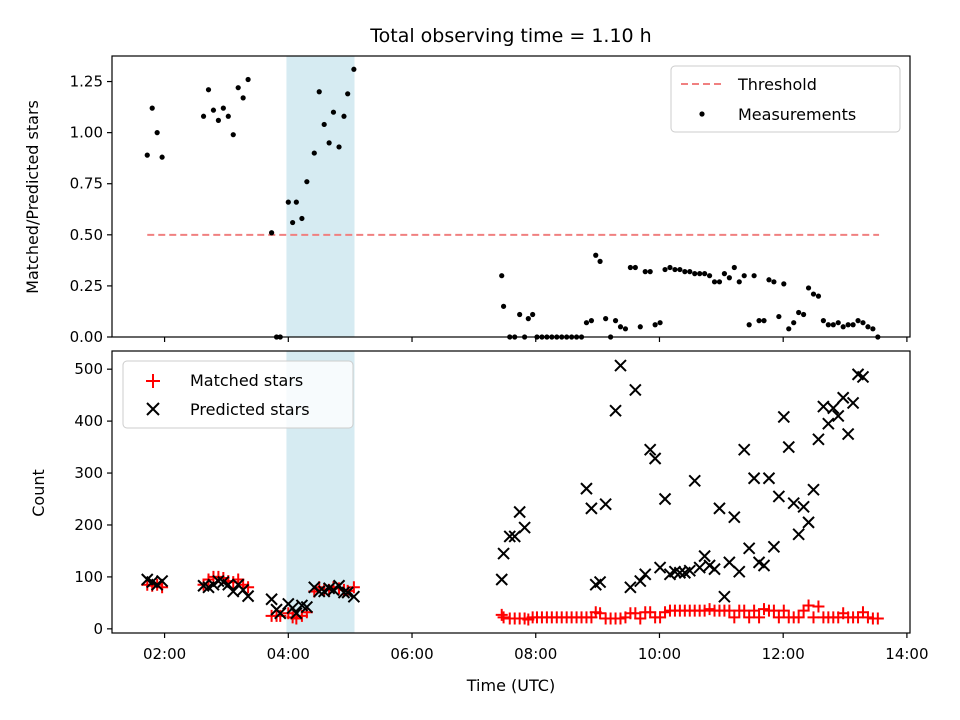 Image resolution: width=960 pixels, height=720 pixels. I want to click on bottom-y-axis-label: Count, so click(38, 493).